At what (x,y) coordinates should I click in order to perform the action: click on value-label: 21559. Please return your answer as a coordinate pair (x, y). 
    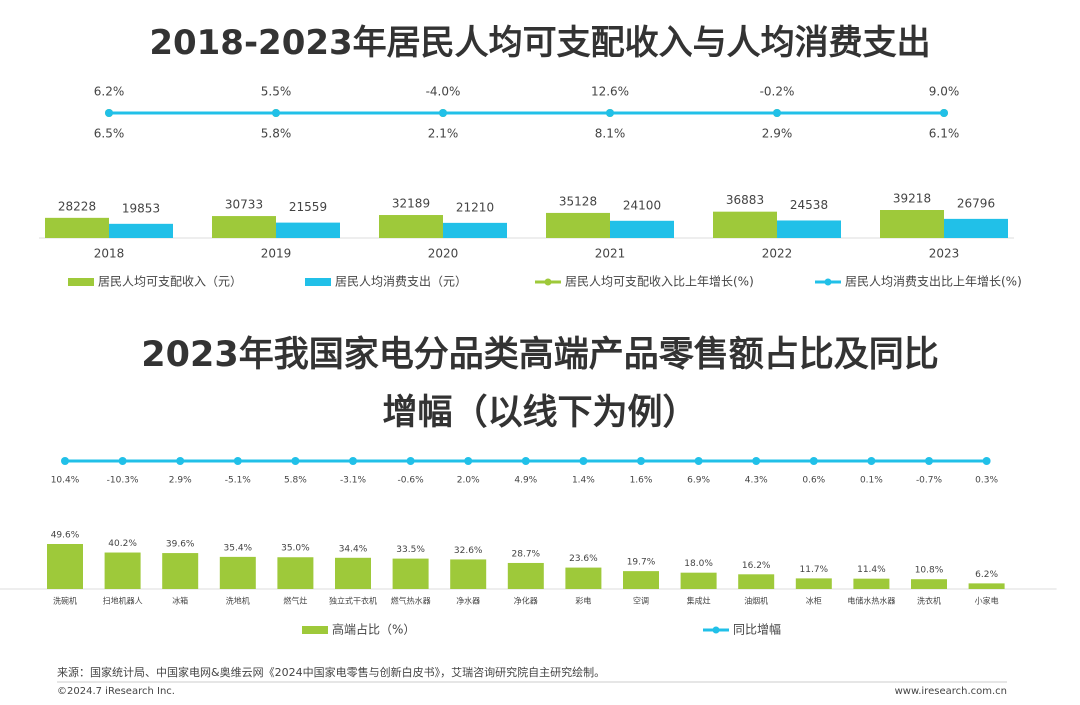
    Looking at the image, I should click on (308, 207).